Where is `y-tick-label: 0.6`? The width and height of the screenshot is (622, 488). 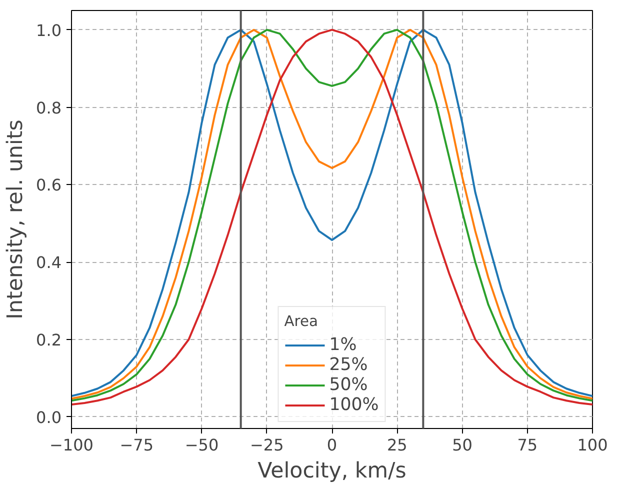
y-tick-label: 0.6 is located at coordinates (49, 185).